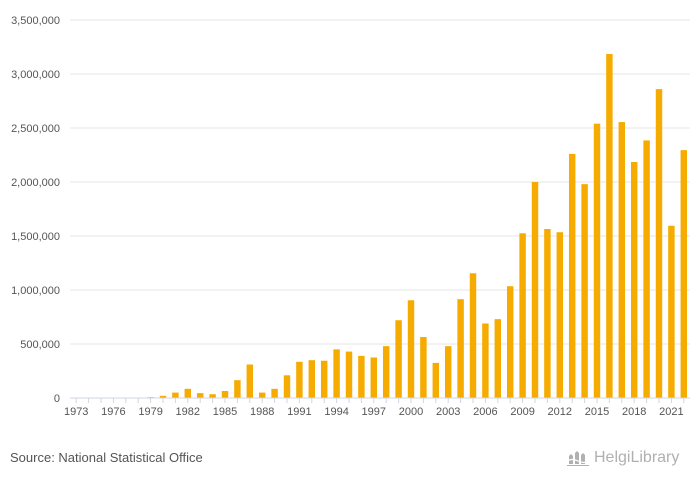 Image resolution: width=700 pixels, height=483 pixels. Describe the element at coordinates (597, 412) in the screenshot. I see `x-tick-label: 2015` at that location.